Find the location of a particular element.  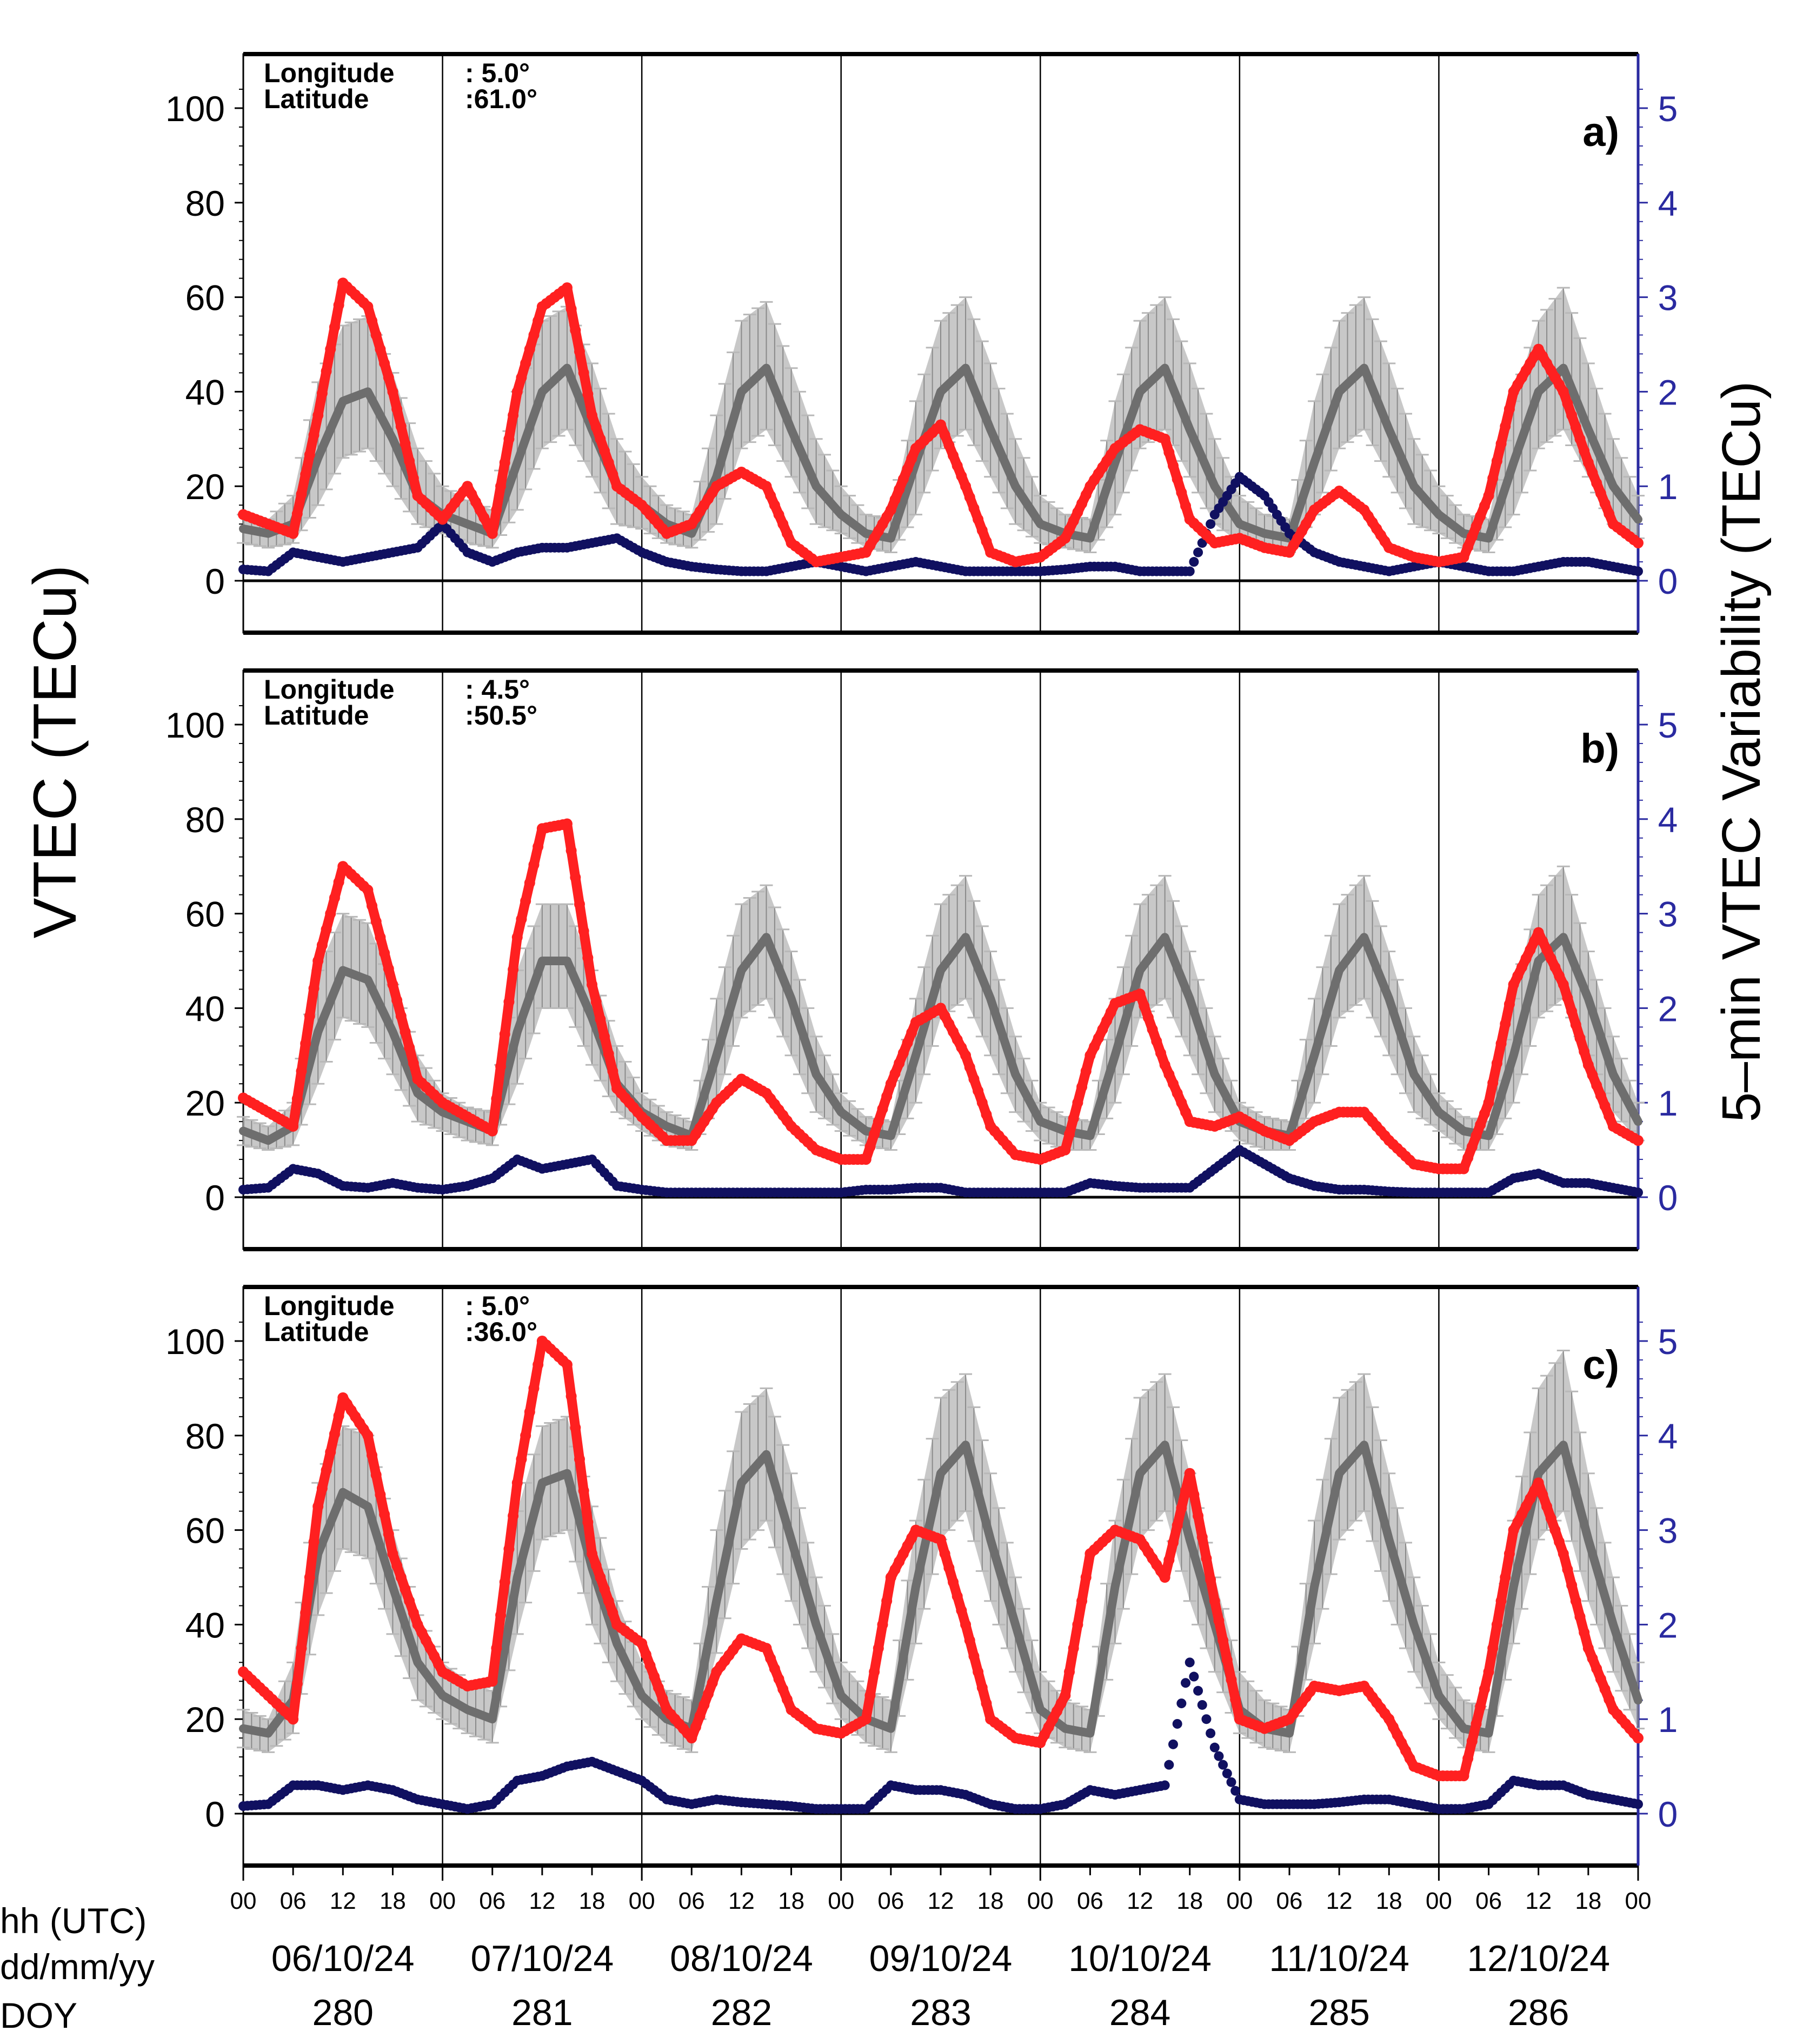

right-axis-label: 5–min VTEC Variability (TECu) is located at coordinates (1741, 752).